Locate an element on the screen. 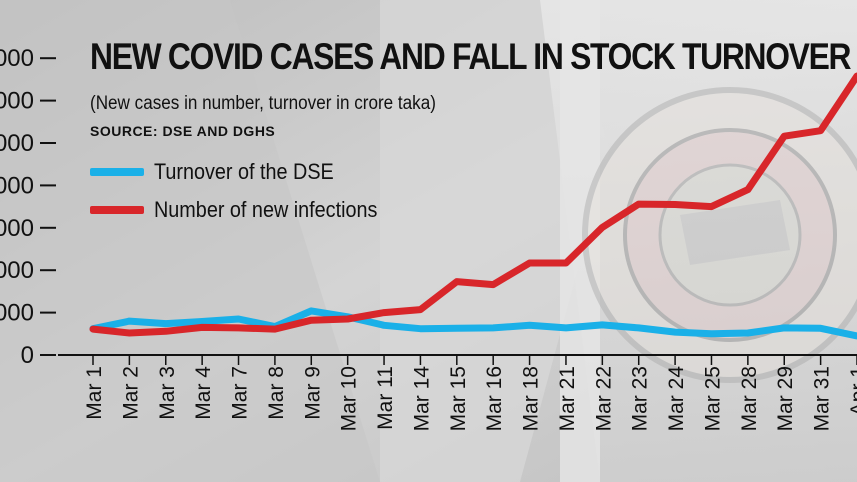 Image resolution: width=857 pixels, height=482 pixels. legend-swatch-infections is located at coordinates (117, 210).